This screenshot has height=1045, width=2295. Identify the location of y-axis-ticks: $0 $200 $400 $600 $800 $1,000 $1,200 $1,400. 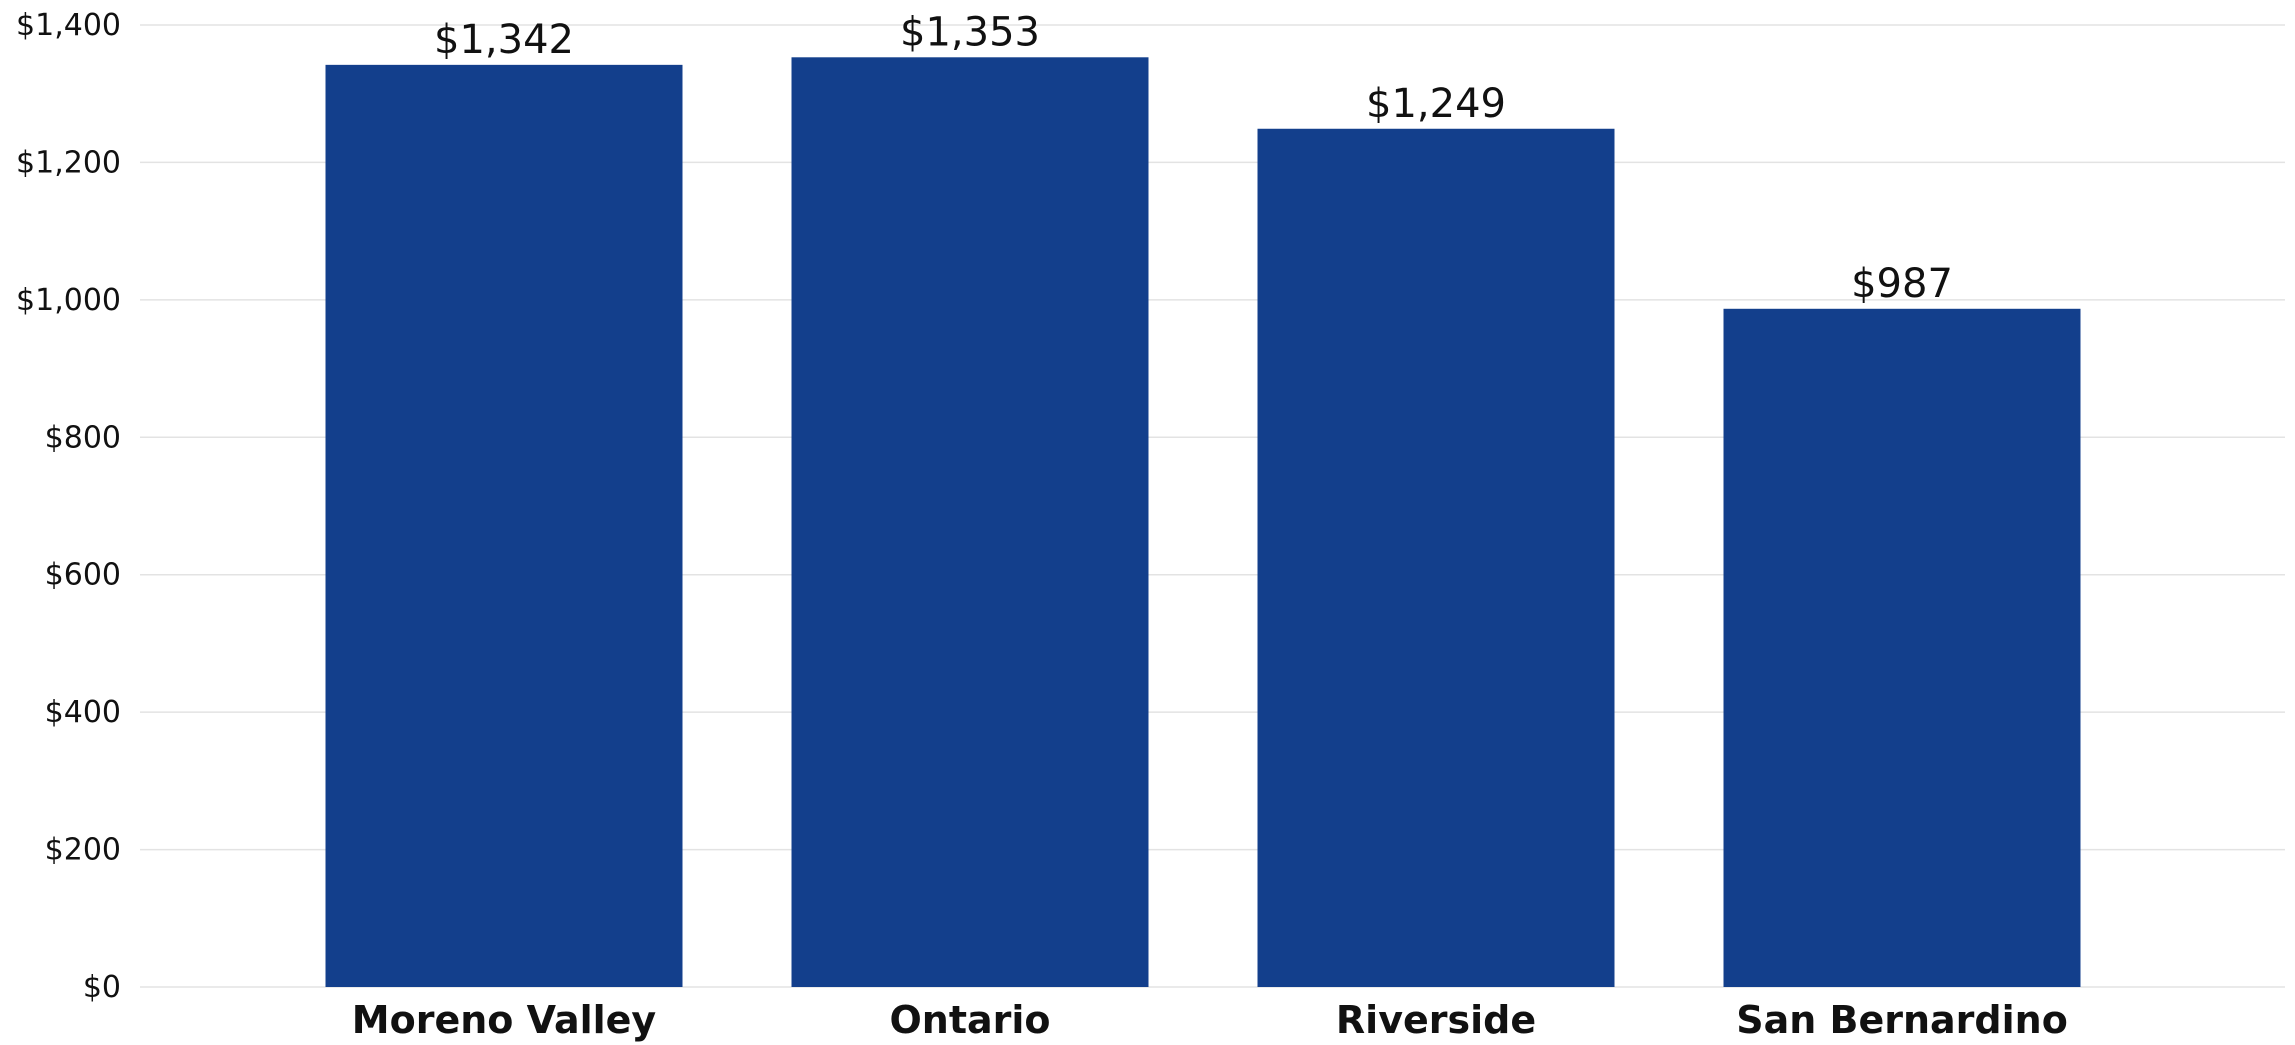
(68, 506).